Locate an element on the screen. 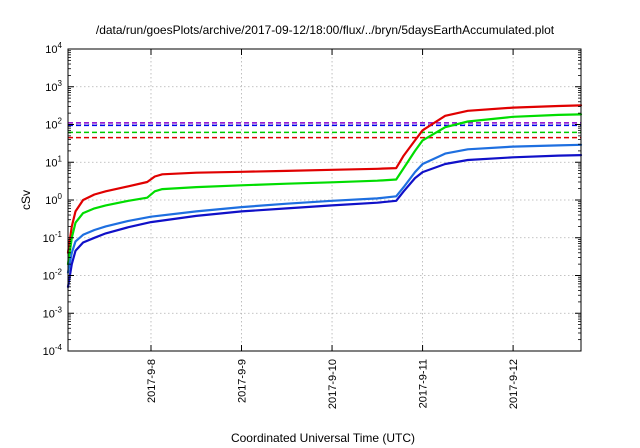  y-tick-label: 10⁻³ is located at coordinates (53, 312).